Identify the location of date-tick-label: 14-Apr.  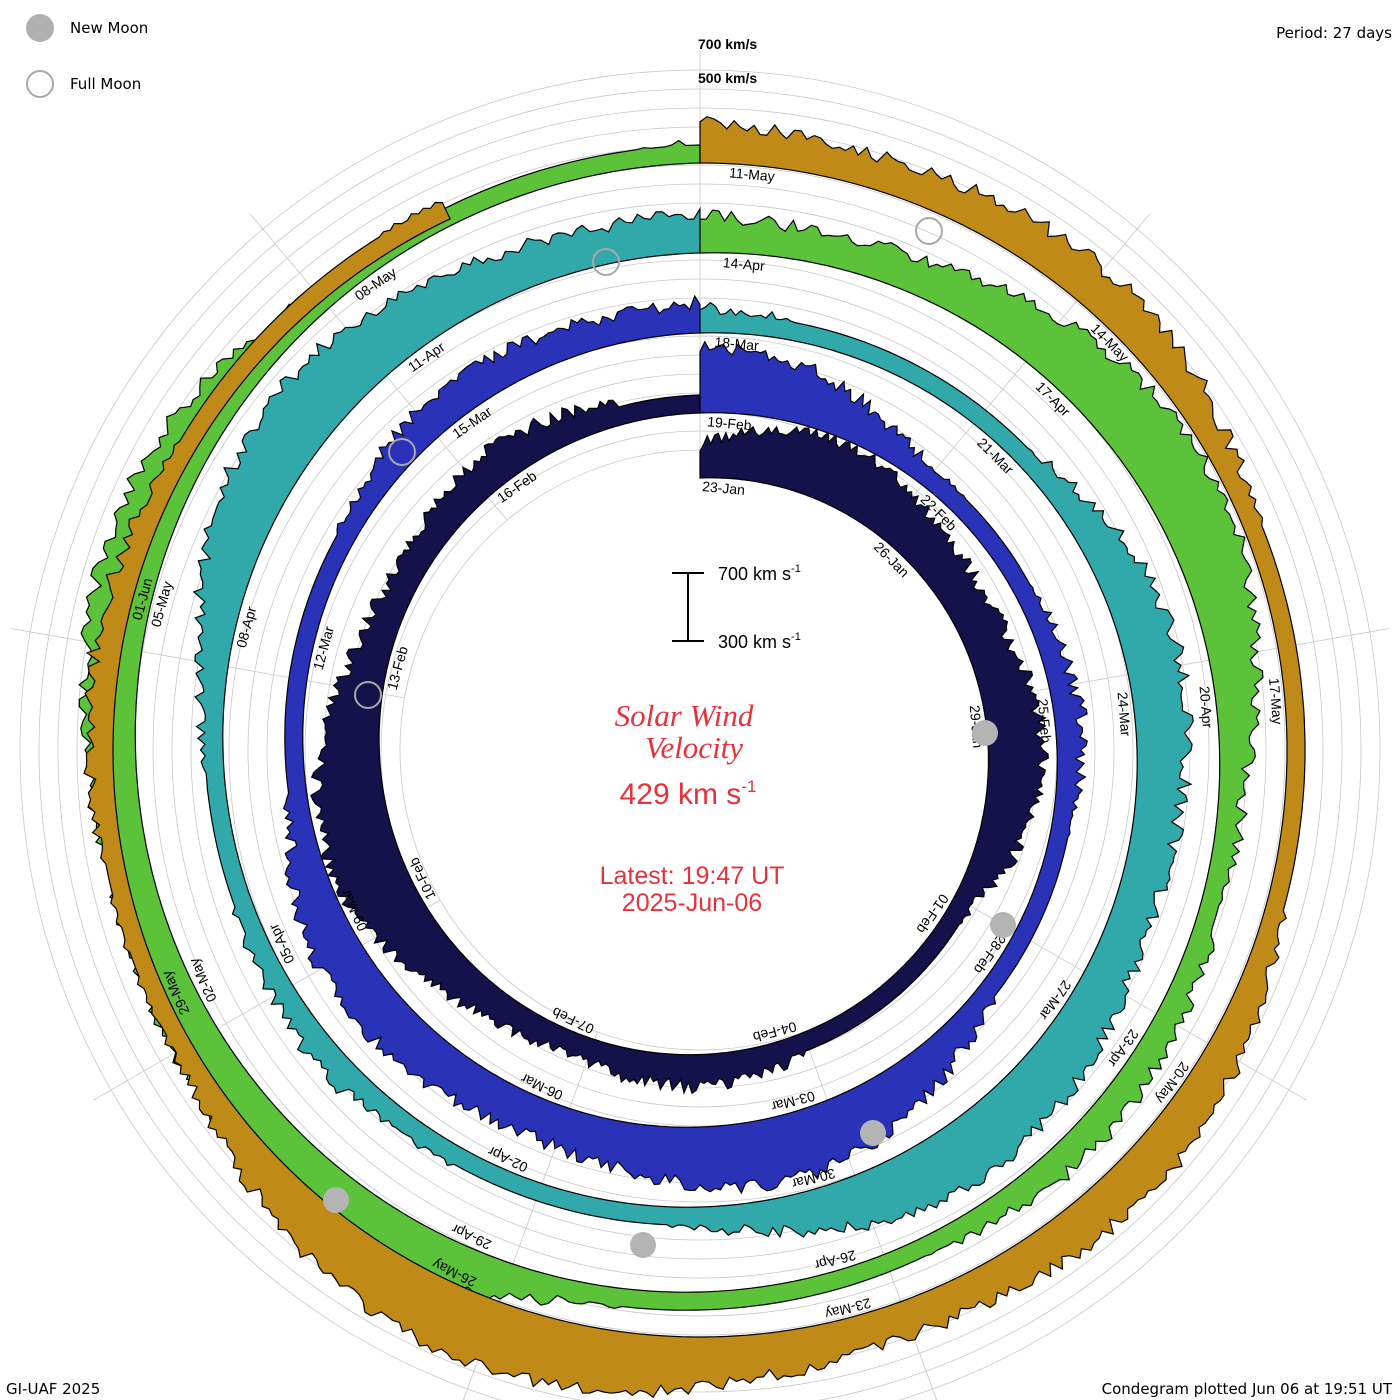
(744, 264).